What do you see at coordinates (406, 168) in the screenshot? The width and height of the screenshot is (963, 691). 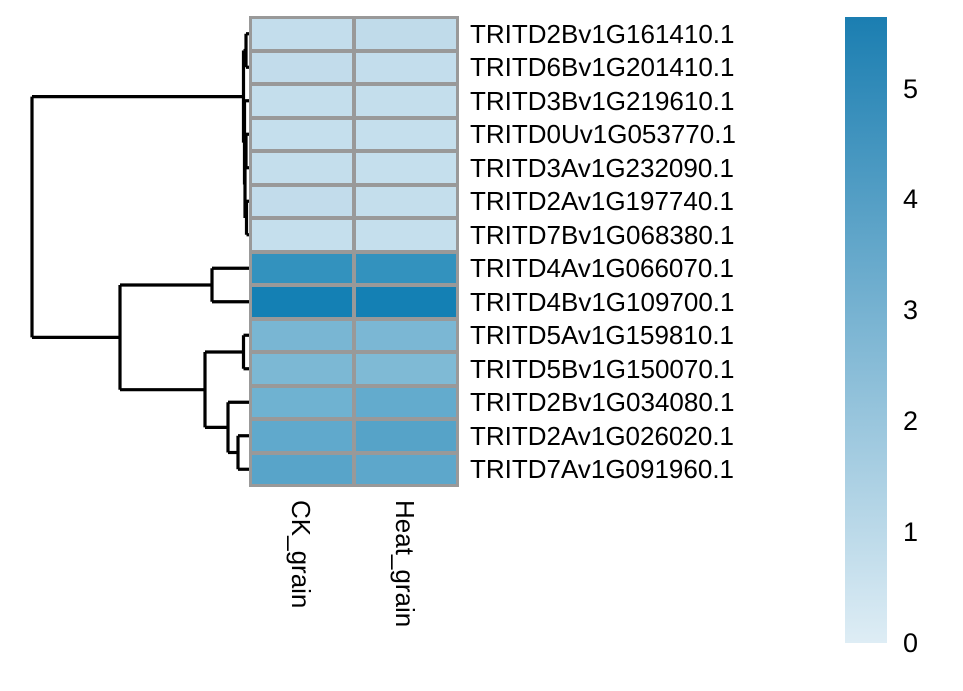 I see `heatmap-cell-r5-c2` at bounding box center [406, 168].